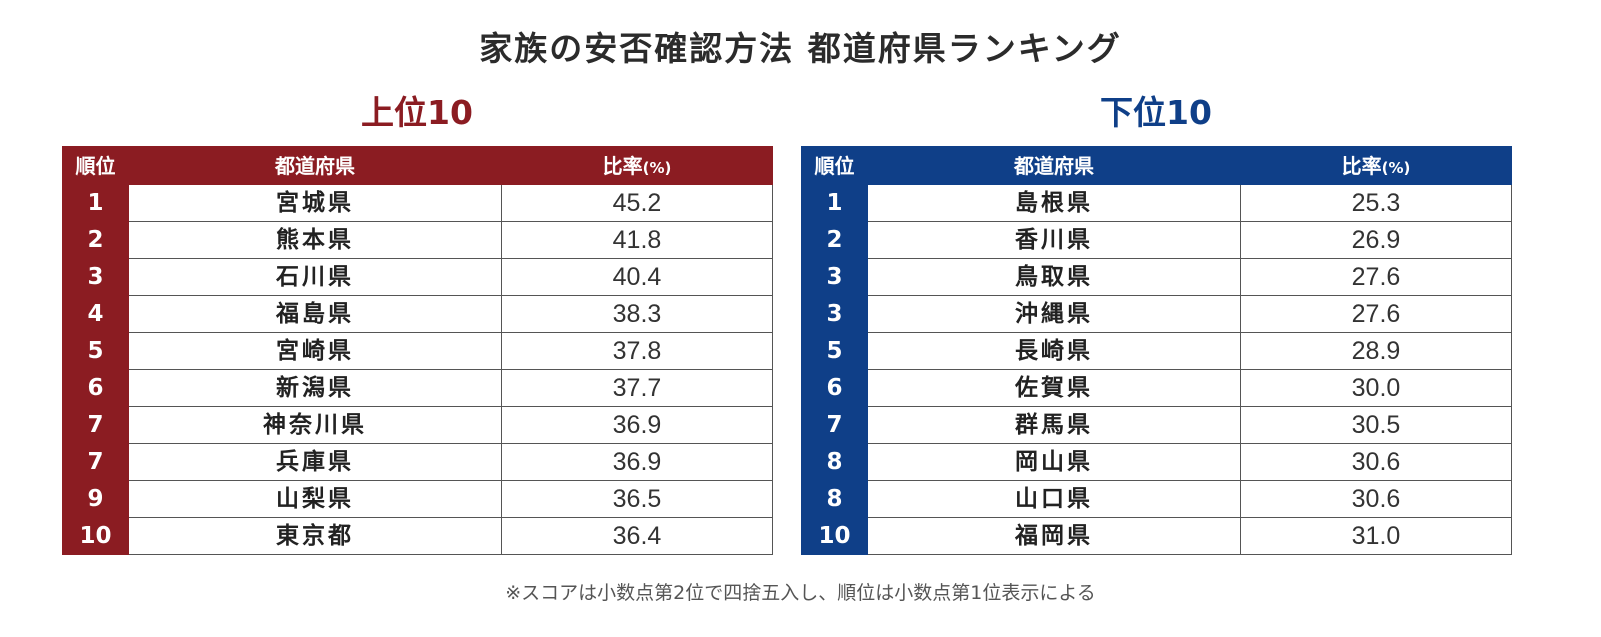  What do you see at coordinates (1054, 240) in the screenshot?
I see `prefecture-cell: 香川県` at bounding box center [1054, 240].